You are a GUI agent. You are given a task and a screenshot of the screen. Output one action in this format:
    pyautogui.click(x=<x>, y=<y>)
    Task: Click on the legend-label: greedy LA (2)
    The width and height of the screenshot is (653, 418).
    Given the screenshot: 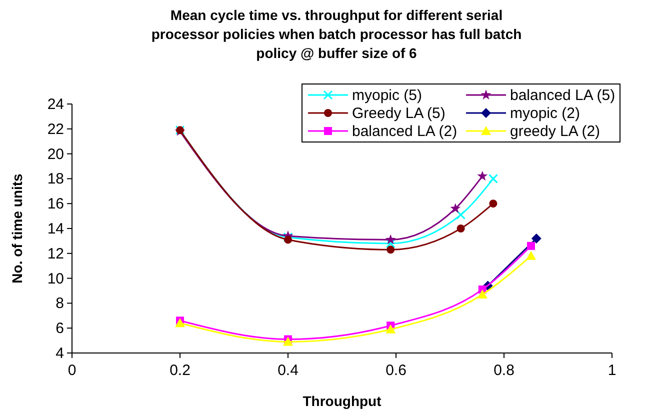 What is the action you would take?
    pyautogui.click(x=555, y=131)
    